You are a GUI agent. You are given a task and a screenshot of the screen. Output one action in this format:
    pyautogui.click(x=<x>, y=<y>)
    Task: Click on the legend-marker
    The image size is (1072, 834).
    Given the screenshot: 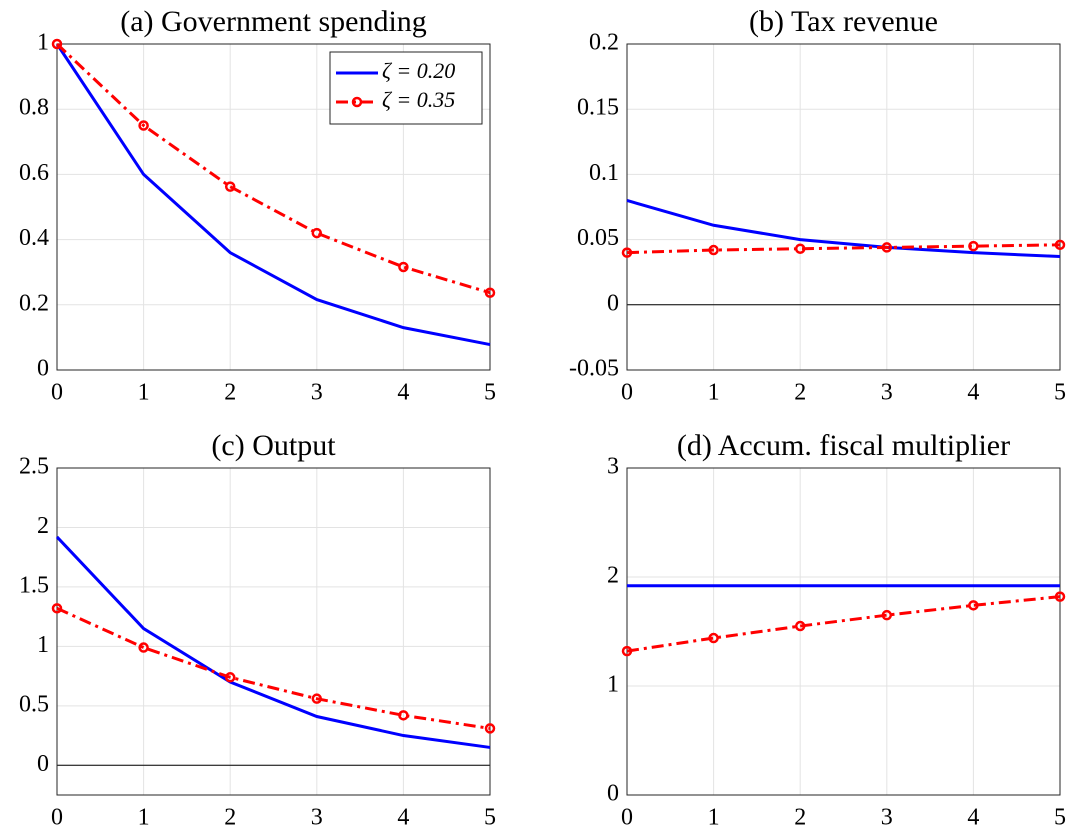 What is the action you would take?
    pyautogui.click(x=357, y=102)
    